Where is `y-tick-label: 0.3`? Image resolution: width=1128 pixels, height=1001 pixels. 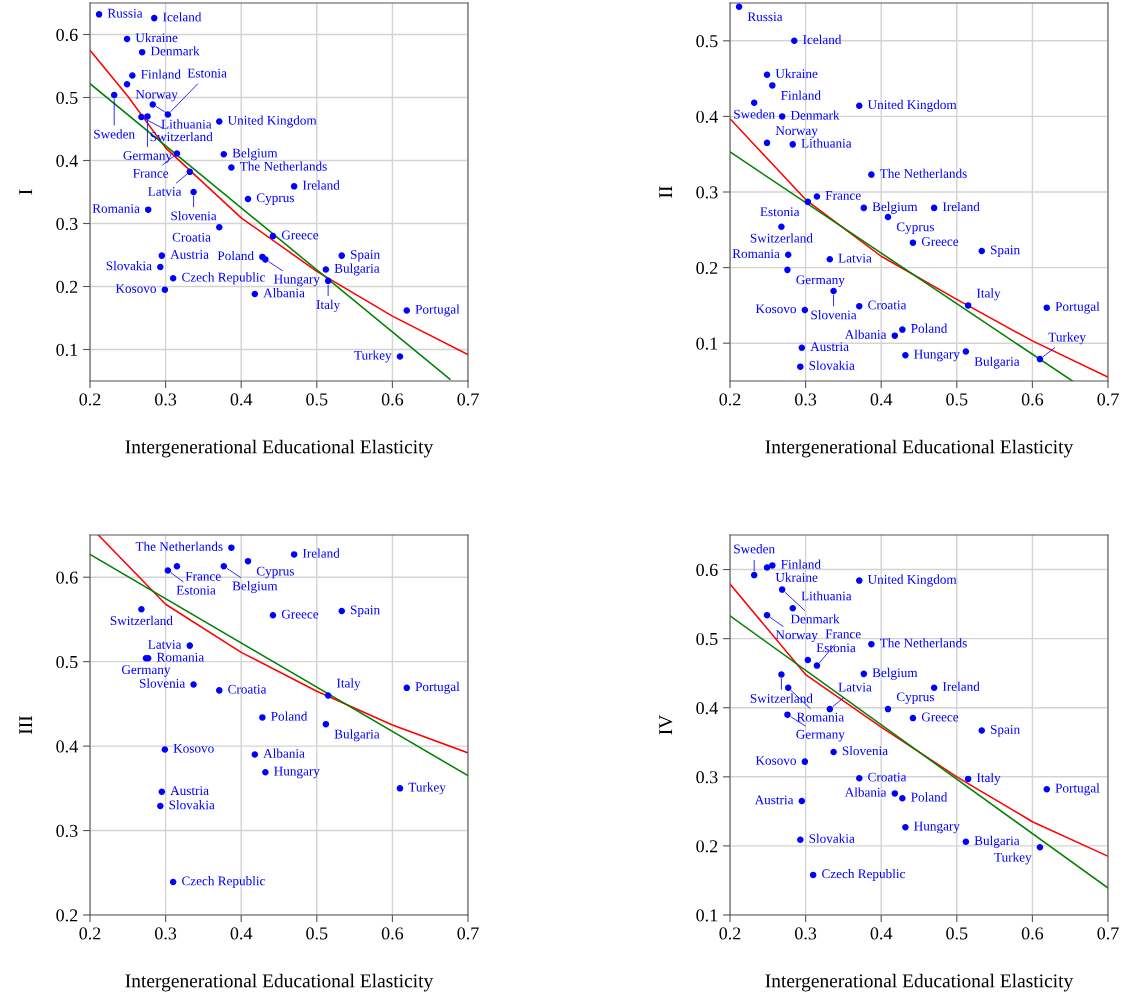 y-tick-label: 0.3 is located at coordinates (707, 192).